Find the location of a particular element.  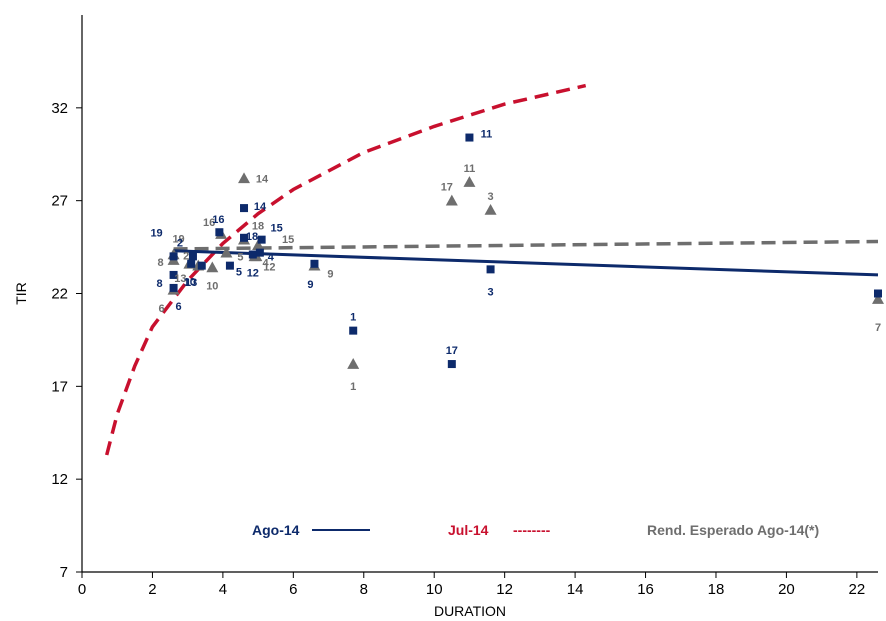

ago-14-point-label: 14 is located at coordinates (260, 207).